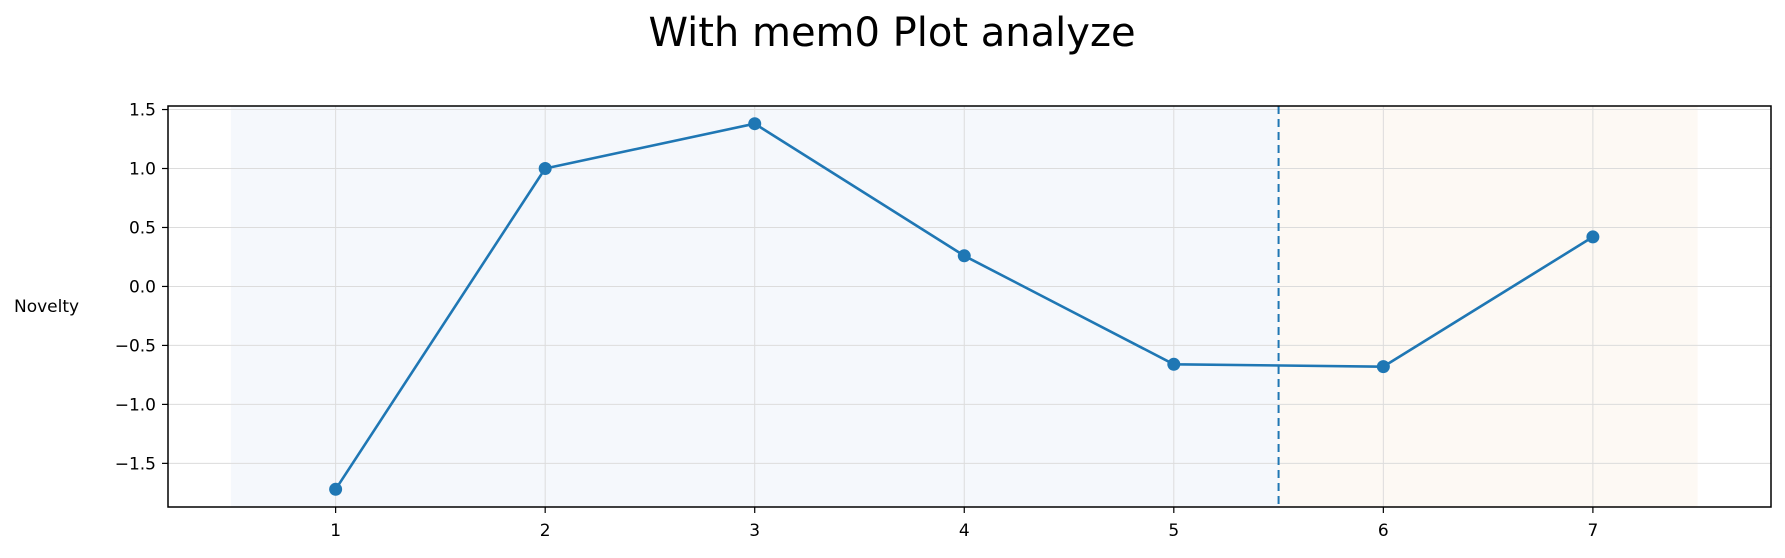 The height and width of the screenshot is (558, 1785). I want to click on x-tick-label: 4, so click(964, 531).